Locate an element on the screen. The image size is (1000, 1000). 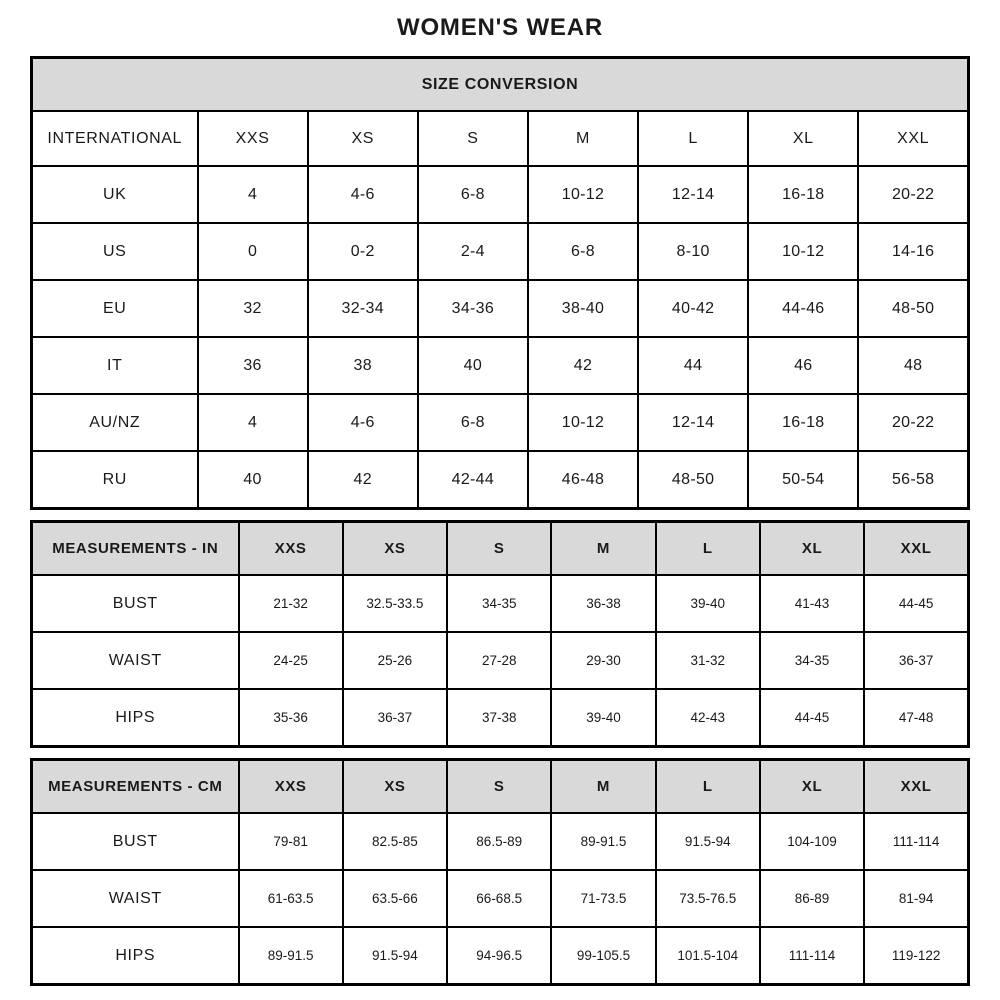
table-row: UK 4 4-6 6-8 10-12 12-14 16-18 20-22 is located at coordinates (500, 194).